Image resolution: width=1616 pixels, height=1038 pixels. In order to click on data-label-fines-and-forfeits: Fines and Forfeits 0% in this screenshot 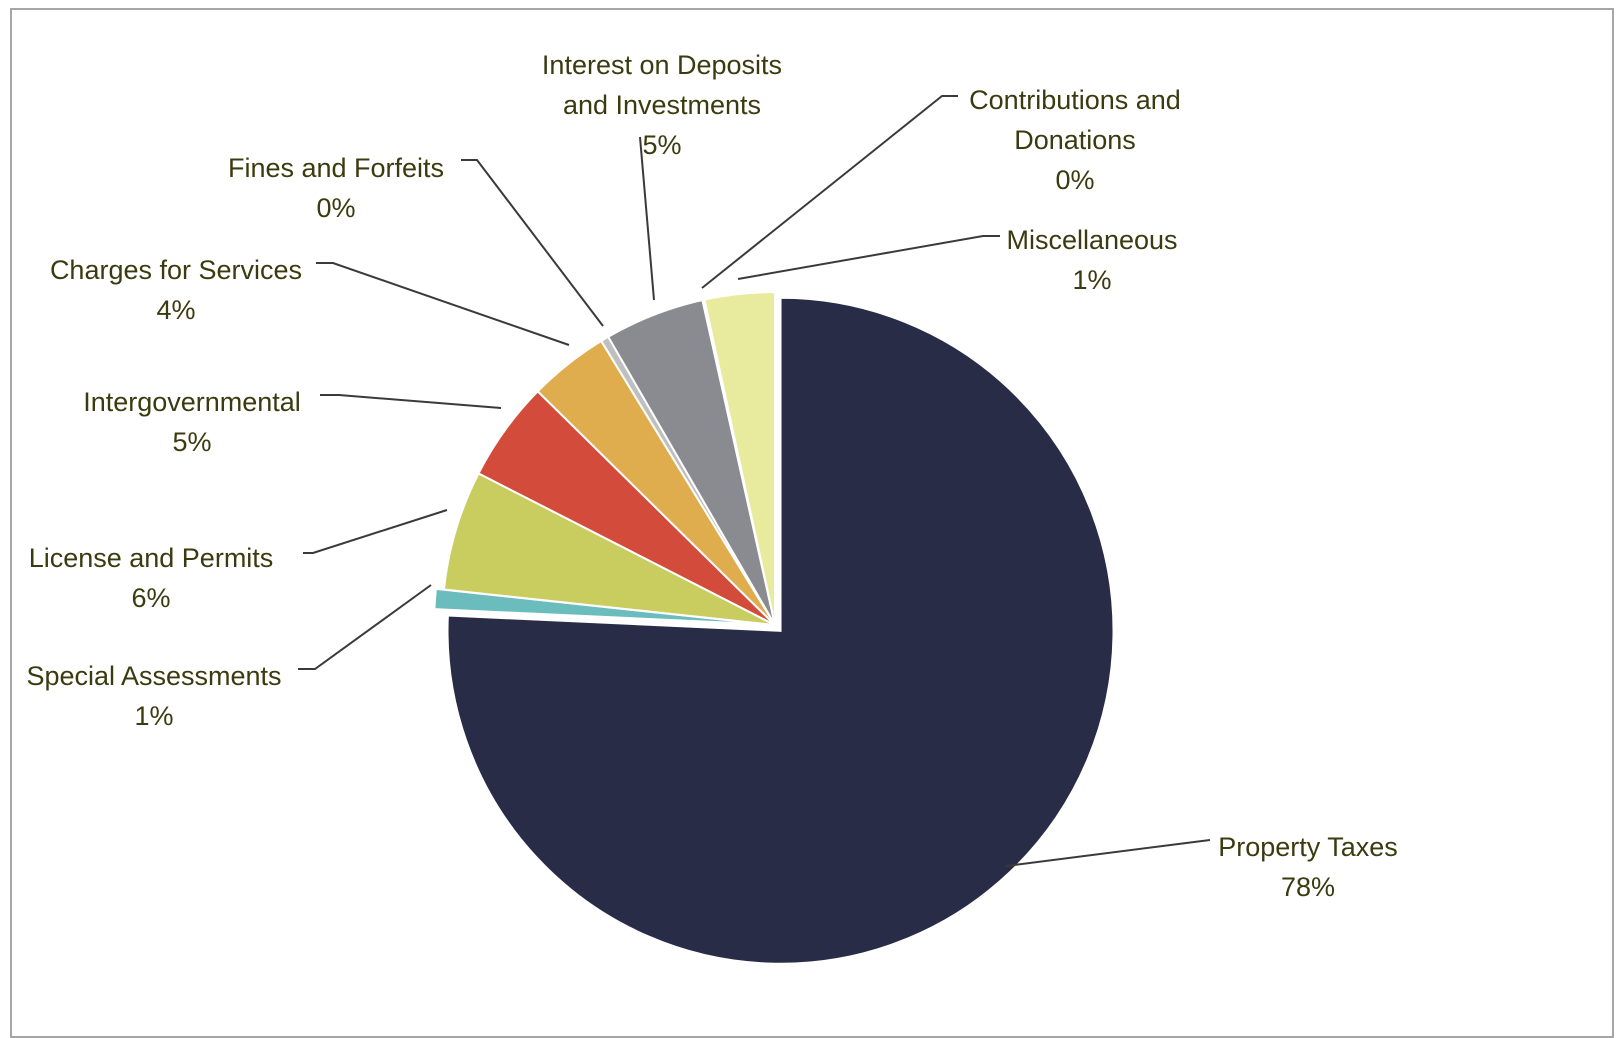, I will do `click(336, 188)`.